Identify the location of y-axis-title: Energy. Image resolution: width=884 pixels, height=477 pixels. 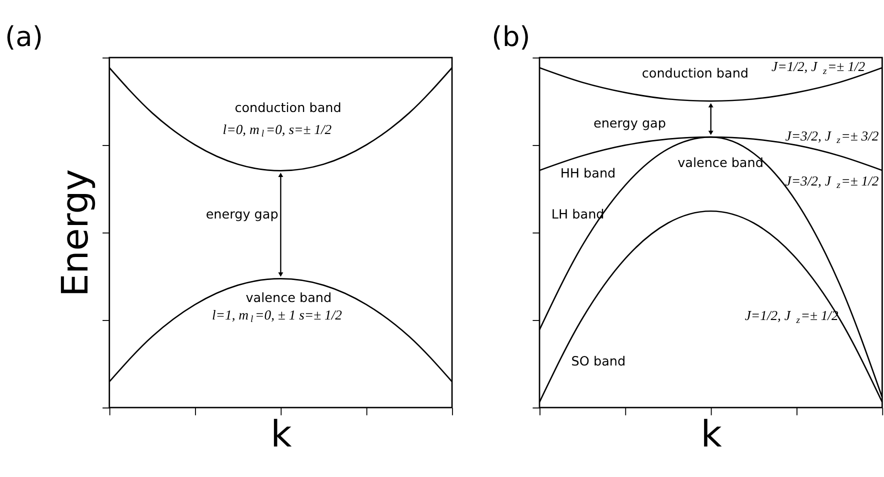
(74, 233).